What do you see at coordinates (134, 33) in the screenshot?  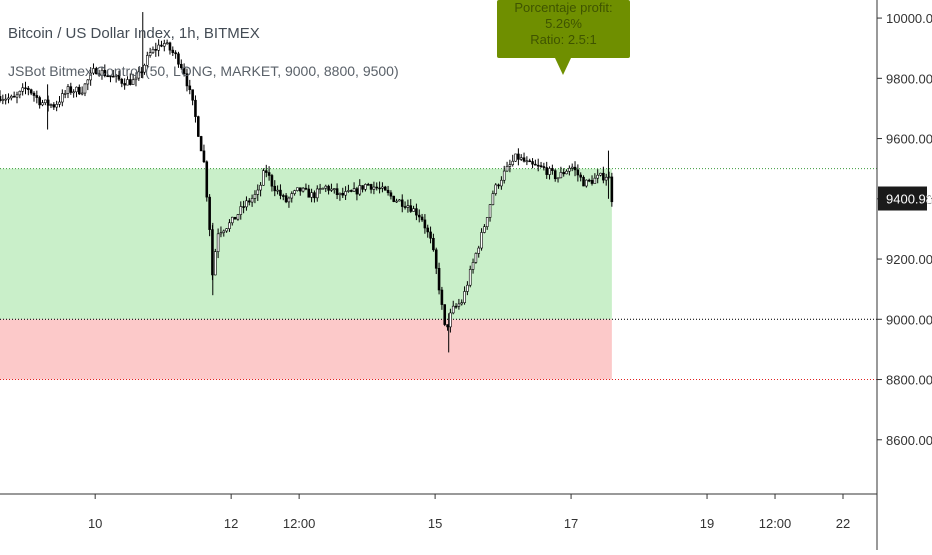 I see `chart-title: Bitcoin / US Dollar Index, 1h, BITMEX` at bounding box center [134, 33].